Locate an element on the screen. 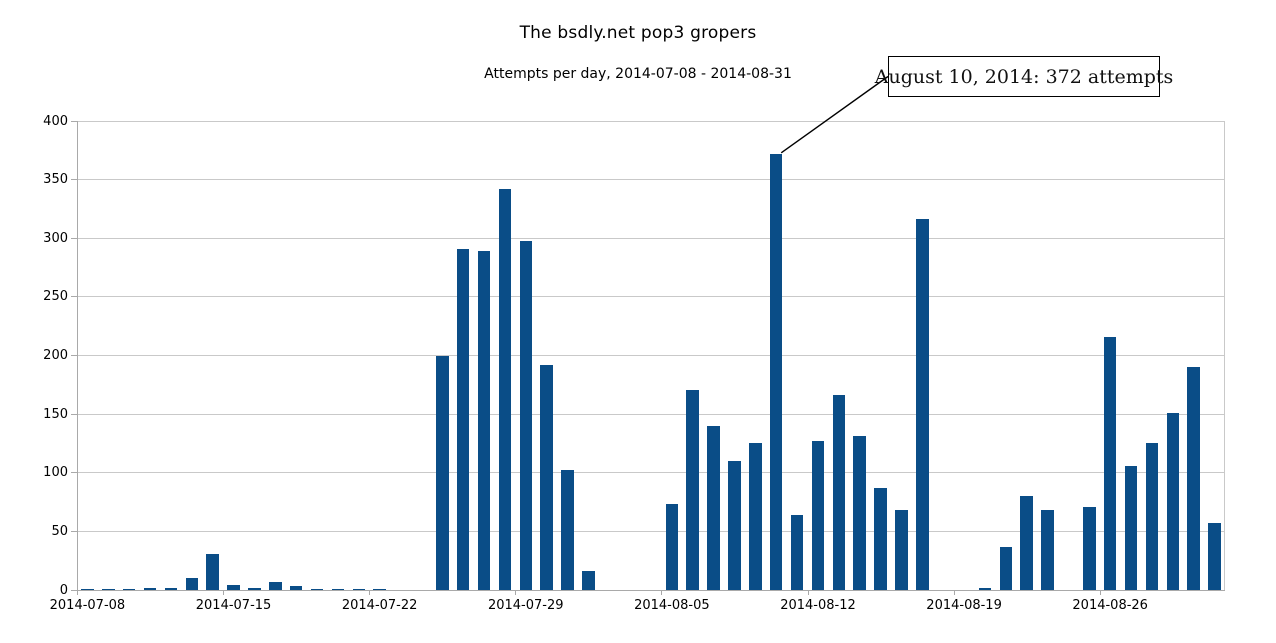  x-tick-label-2014-08-05: 2014-08-05 is located at coordinates (672, 605).